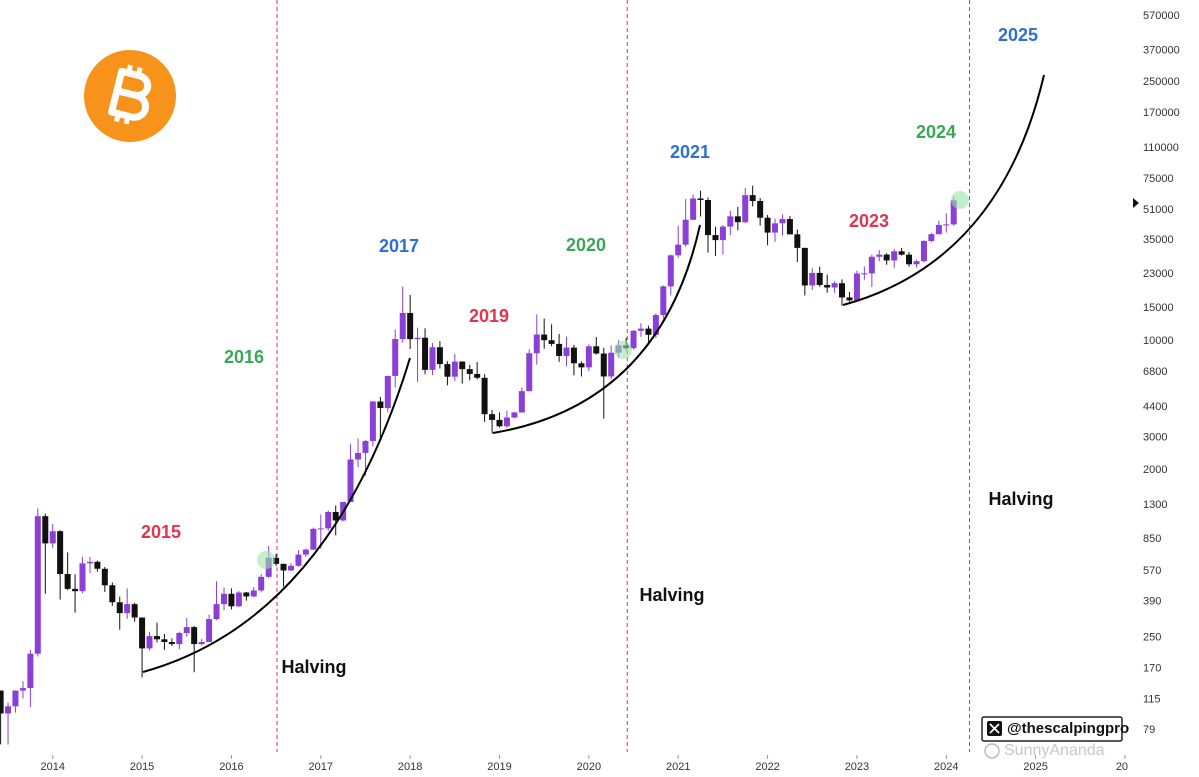  What do you see at coordinates (489, 316) in the screenshot?
I see `annotation: 2019` at bounding box center [489, 316].